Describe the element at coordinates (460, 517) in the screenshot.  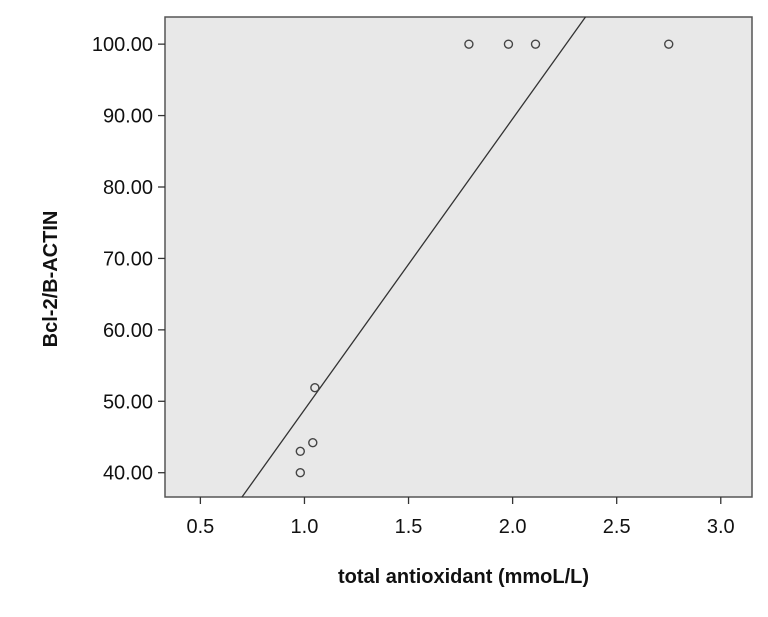
I see `x-axis-ticks: 0.5 1.0 1.5 2.0 2.5 3.0` at that location.